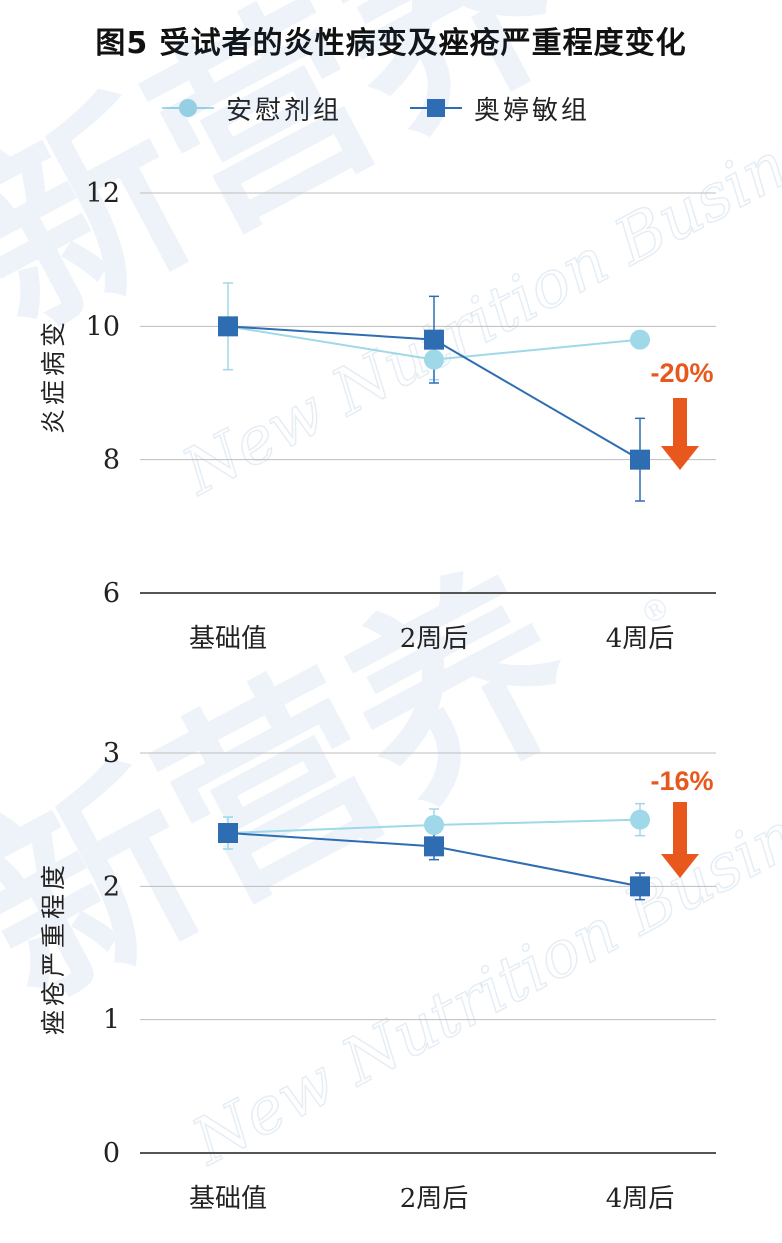 Image resolution: width=782 pixels, height=1243 pixels. What do you see at coordinates (53, 376) in the screenshot?
I see `y-axis-label: 炎症病变` at bounding box center [53, 376].